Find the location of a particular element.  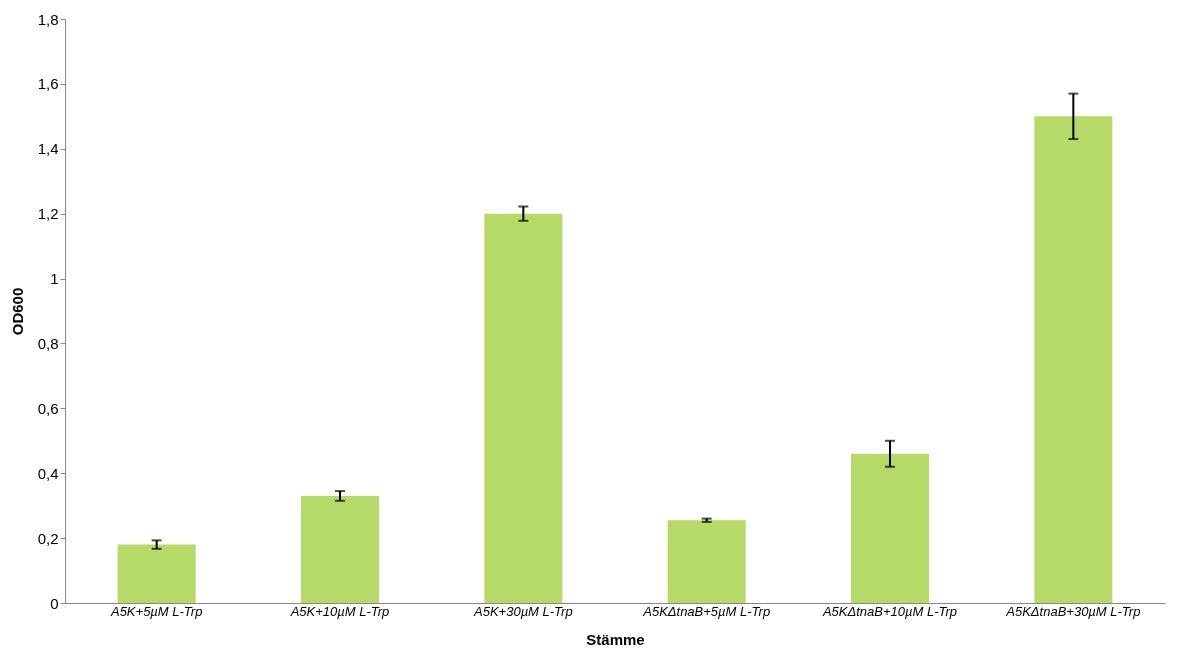

y-tick-label: 1,6 is located at coordinates (48, 84).